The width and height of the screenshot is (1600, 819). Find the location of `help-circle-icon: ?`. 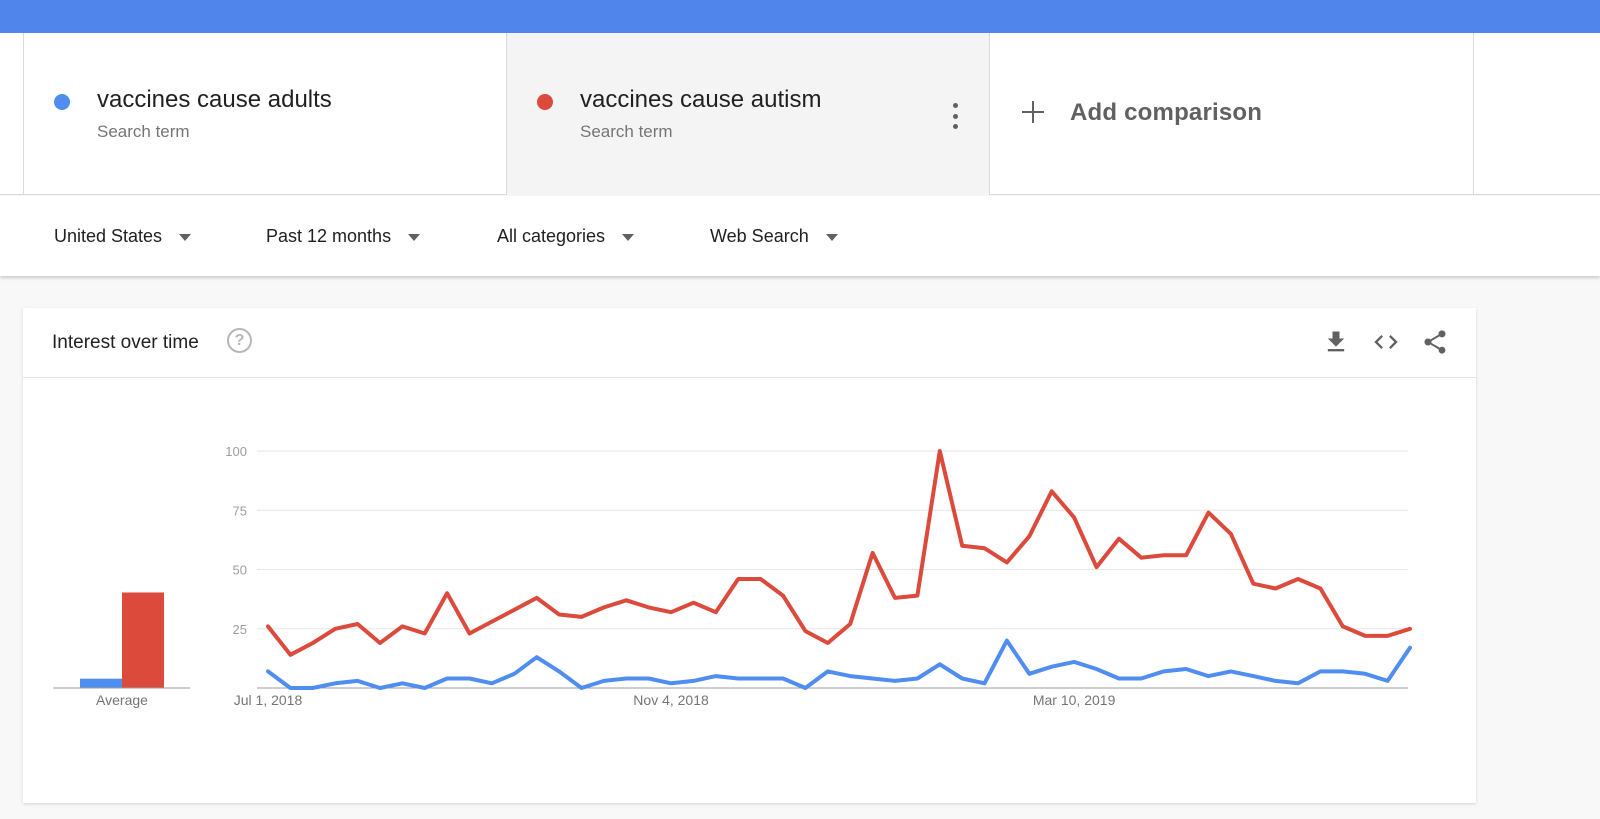

help-circle-icon: ? is located at coordinates (239, 340).